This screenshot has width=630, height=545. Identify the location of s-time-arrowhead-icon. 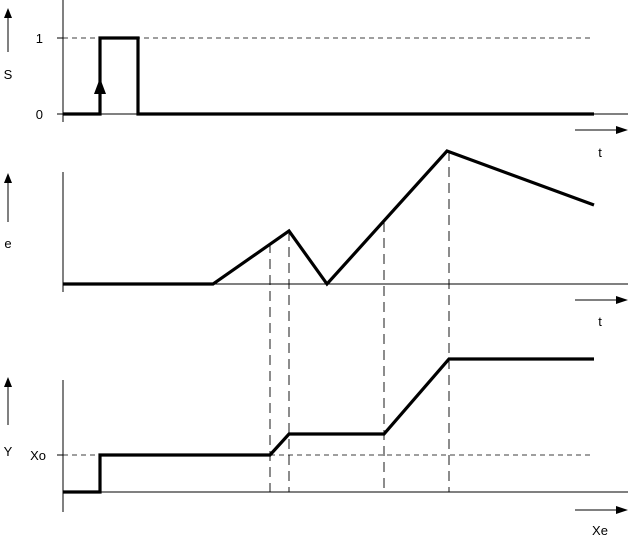
(622, 130).